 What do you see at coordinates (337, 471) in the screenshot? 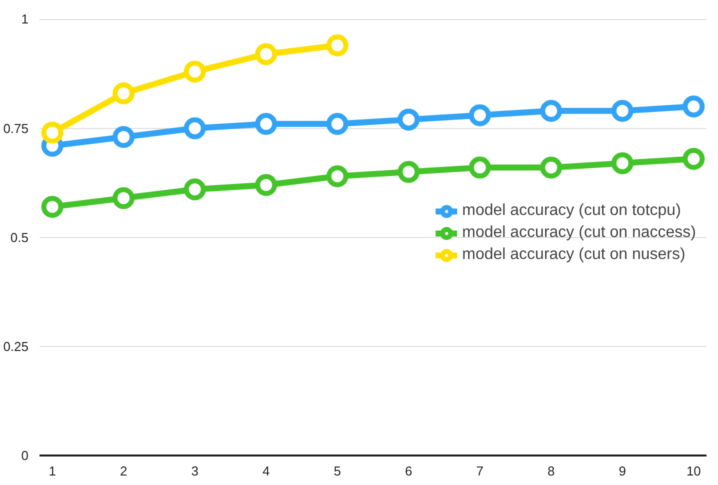
I see `x-tick-label: 5` at bounding box center [337, 471].